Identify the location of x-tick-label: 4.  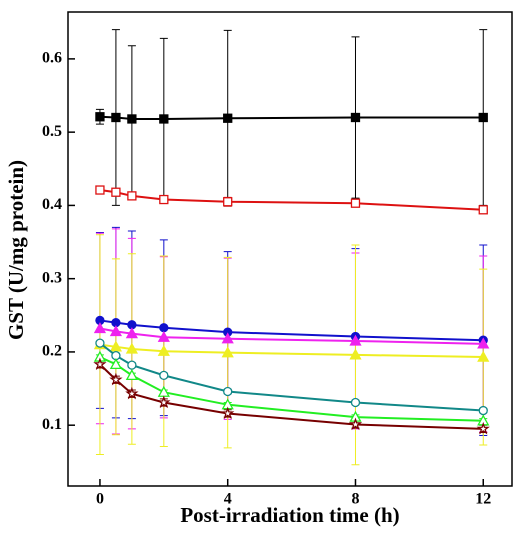
(228, 499).